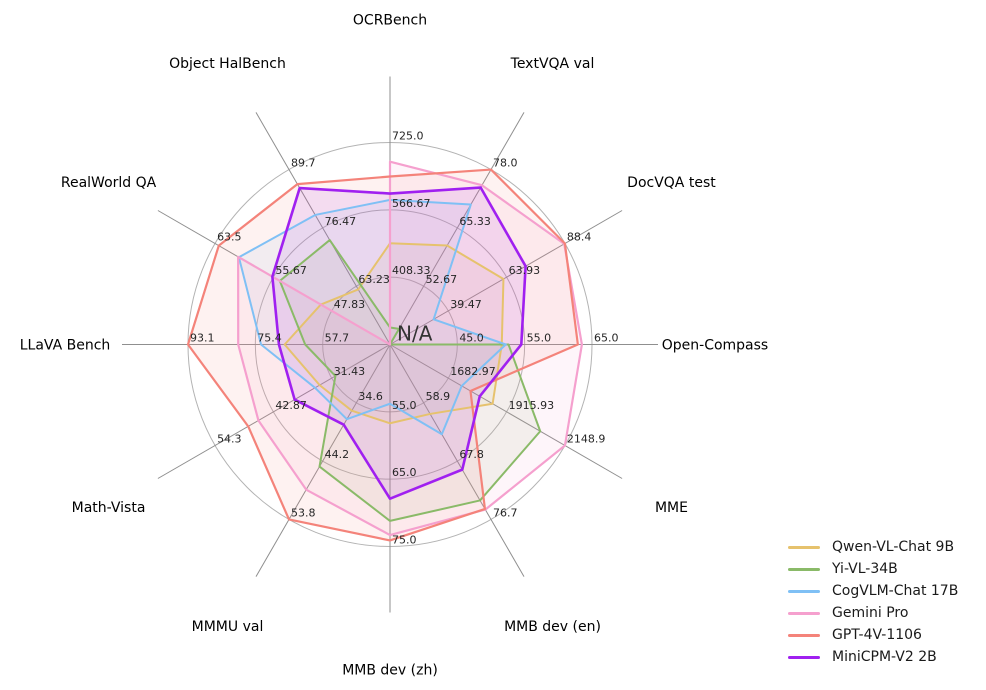 The height and width of the screenshot is (690, 986). Describe the element at coordinates (350, 371) in the screenshot. I see `tick-label: 31.43` at that location.